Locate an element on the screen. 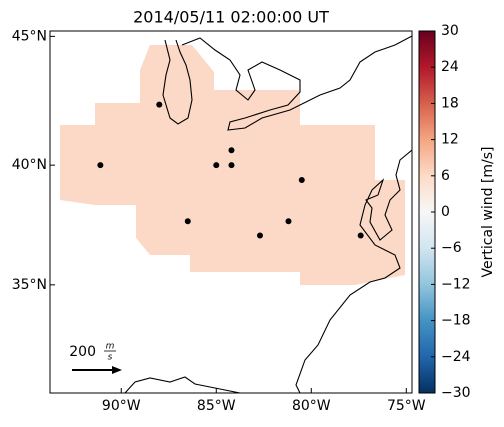  colorbar-tick-label: −6 is located at coordinates (451, 248).